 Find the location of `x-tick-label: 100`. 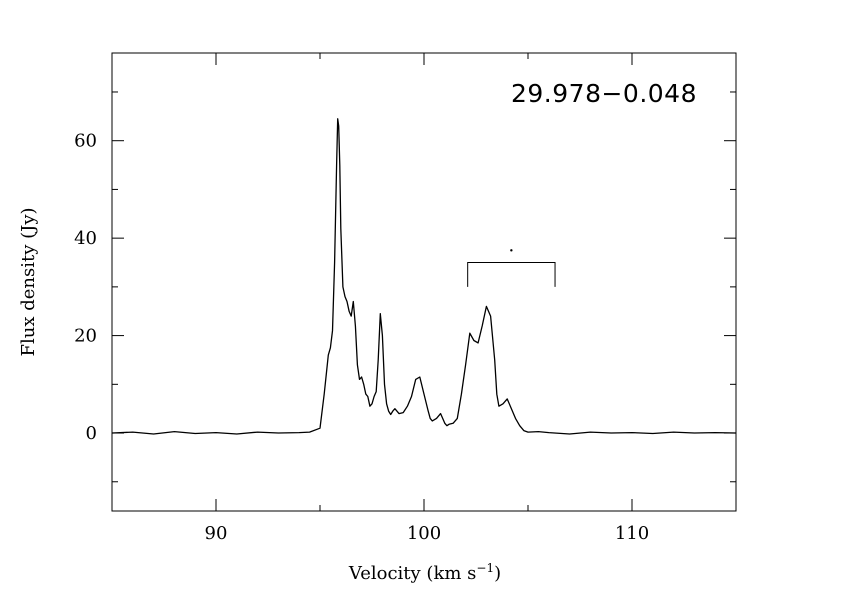

x-tick-label: 100 is located at coordinates (424, 533).